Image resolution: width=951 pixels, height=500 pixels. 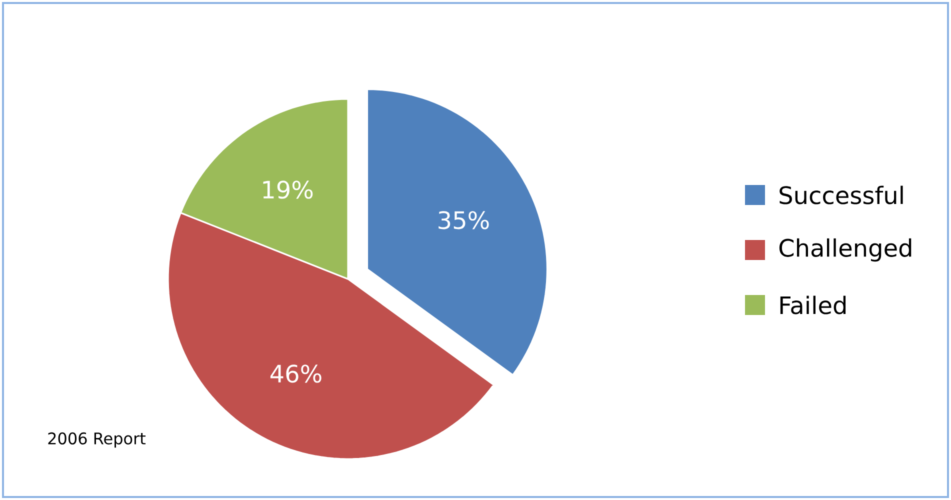 What do you see at coordinates (841, 195) in the screenshot?
I see `legend-label: Successful` at bounding box center [841, 195].